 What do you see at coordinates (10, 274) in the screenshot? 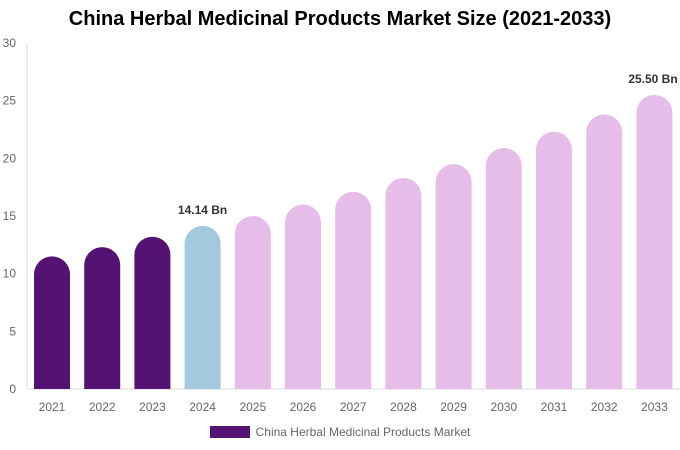
I see `y-tick-label: 10` at bounding box center [10, 274].